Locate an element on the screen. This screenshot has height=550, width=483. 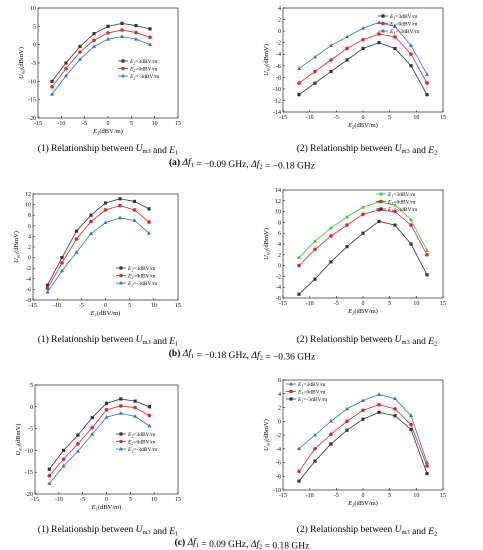
y-tick-label: -14 is located at coordinates (277, 113).